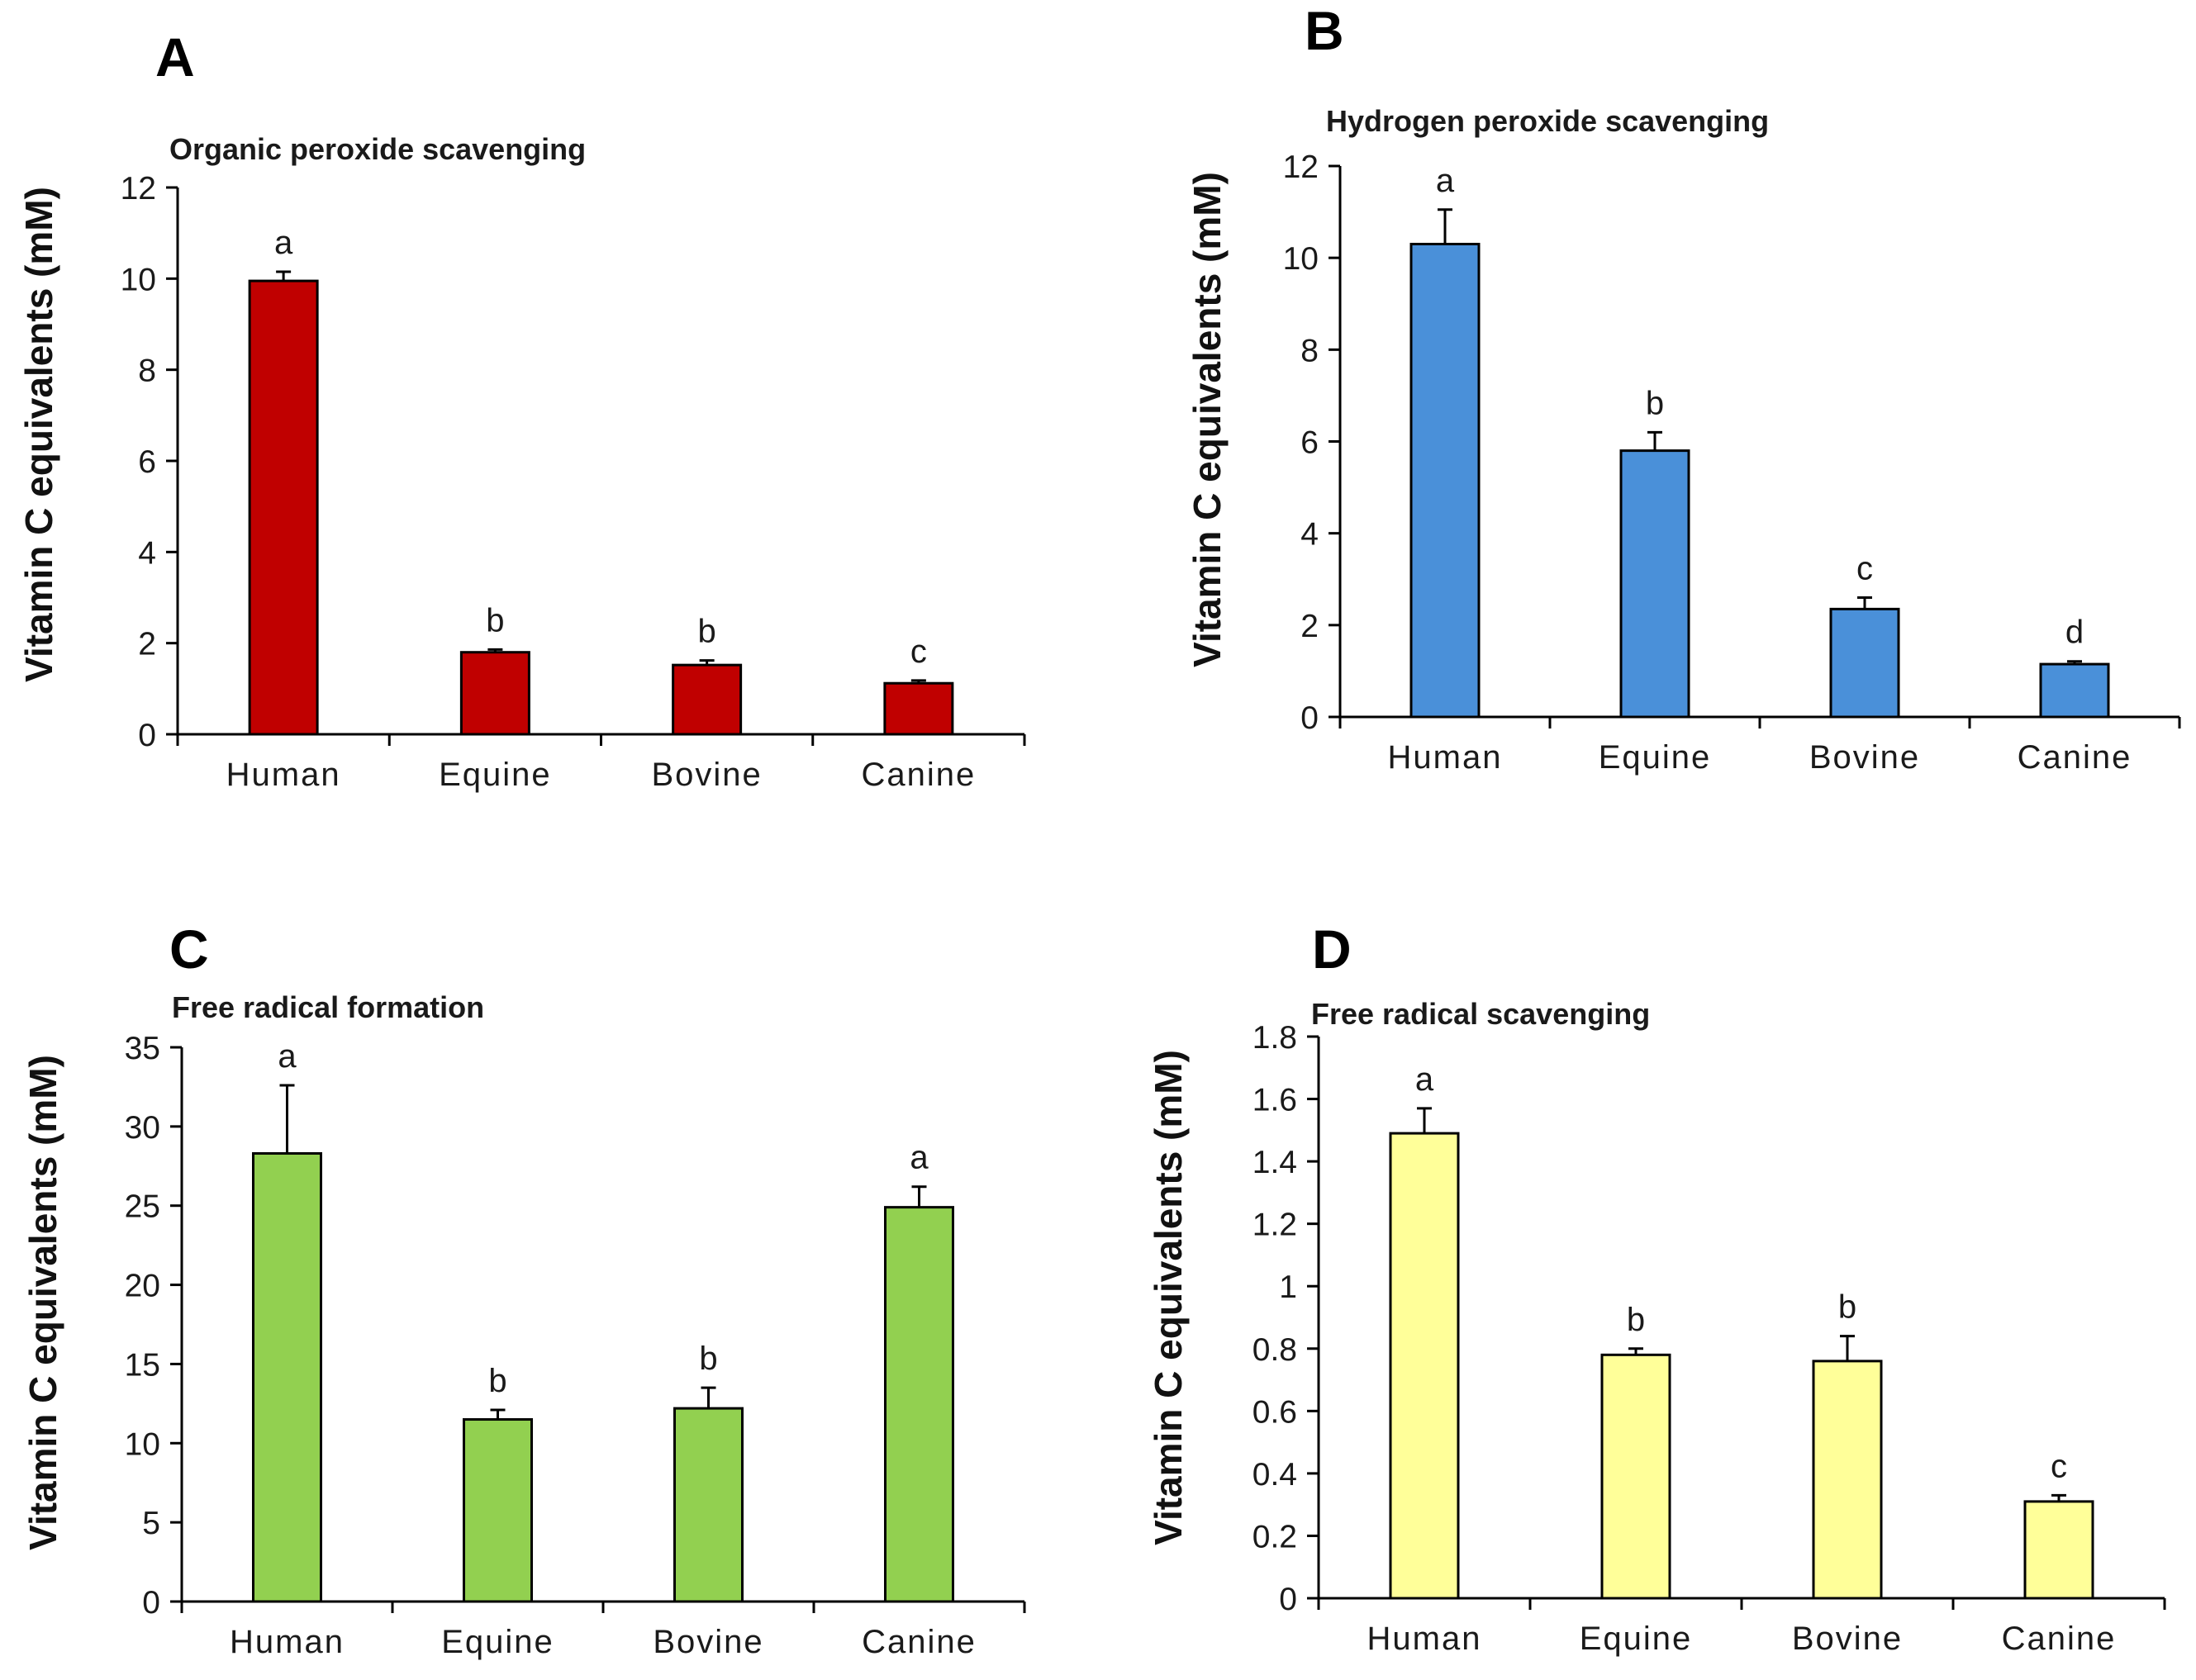  What do you see at coordinates (1655, 757) in the screenshot?
I see `panel-b-category-label: Equine` at bounding box center [1655, 757].